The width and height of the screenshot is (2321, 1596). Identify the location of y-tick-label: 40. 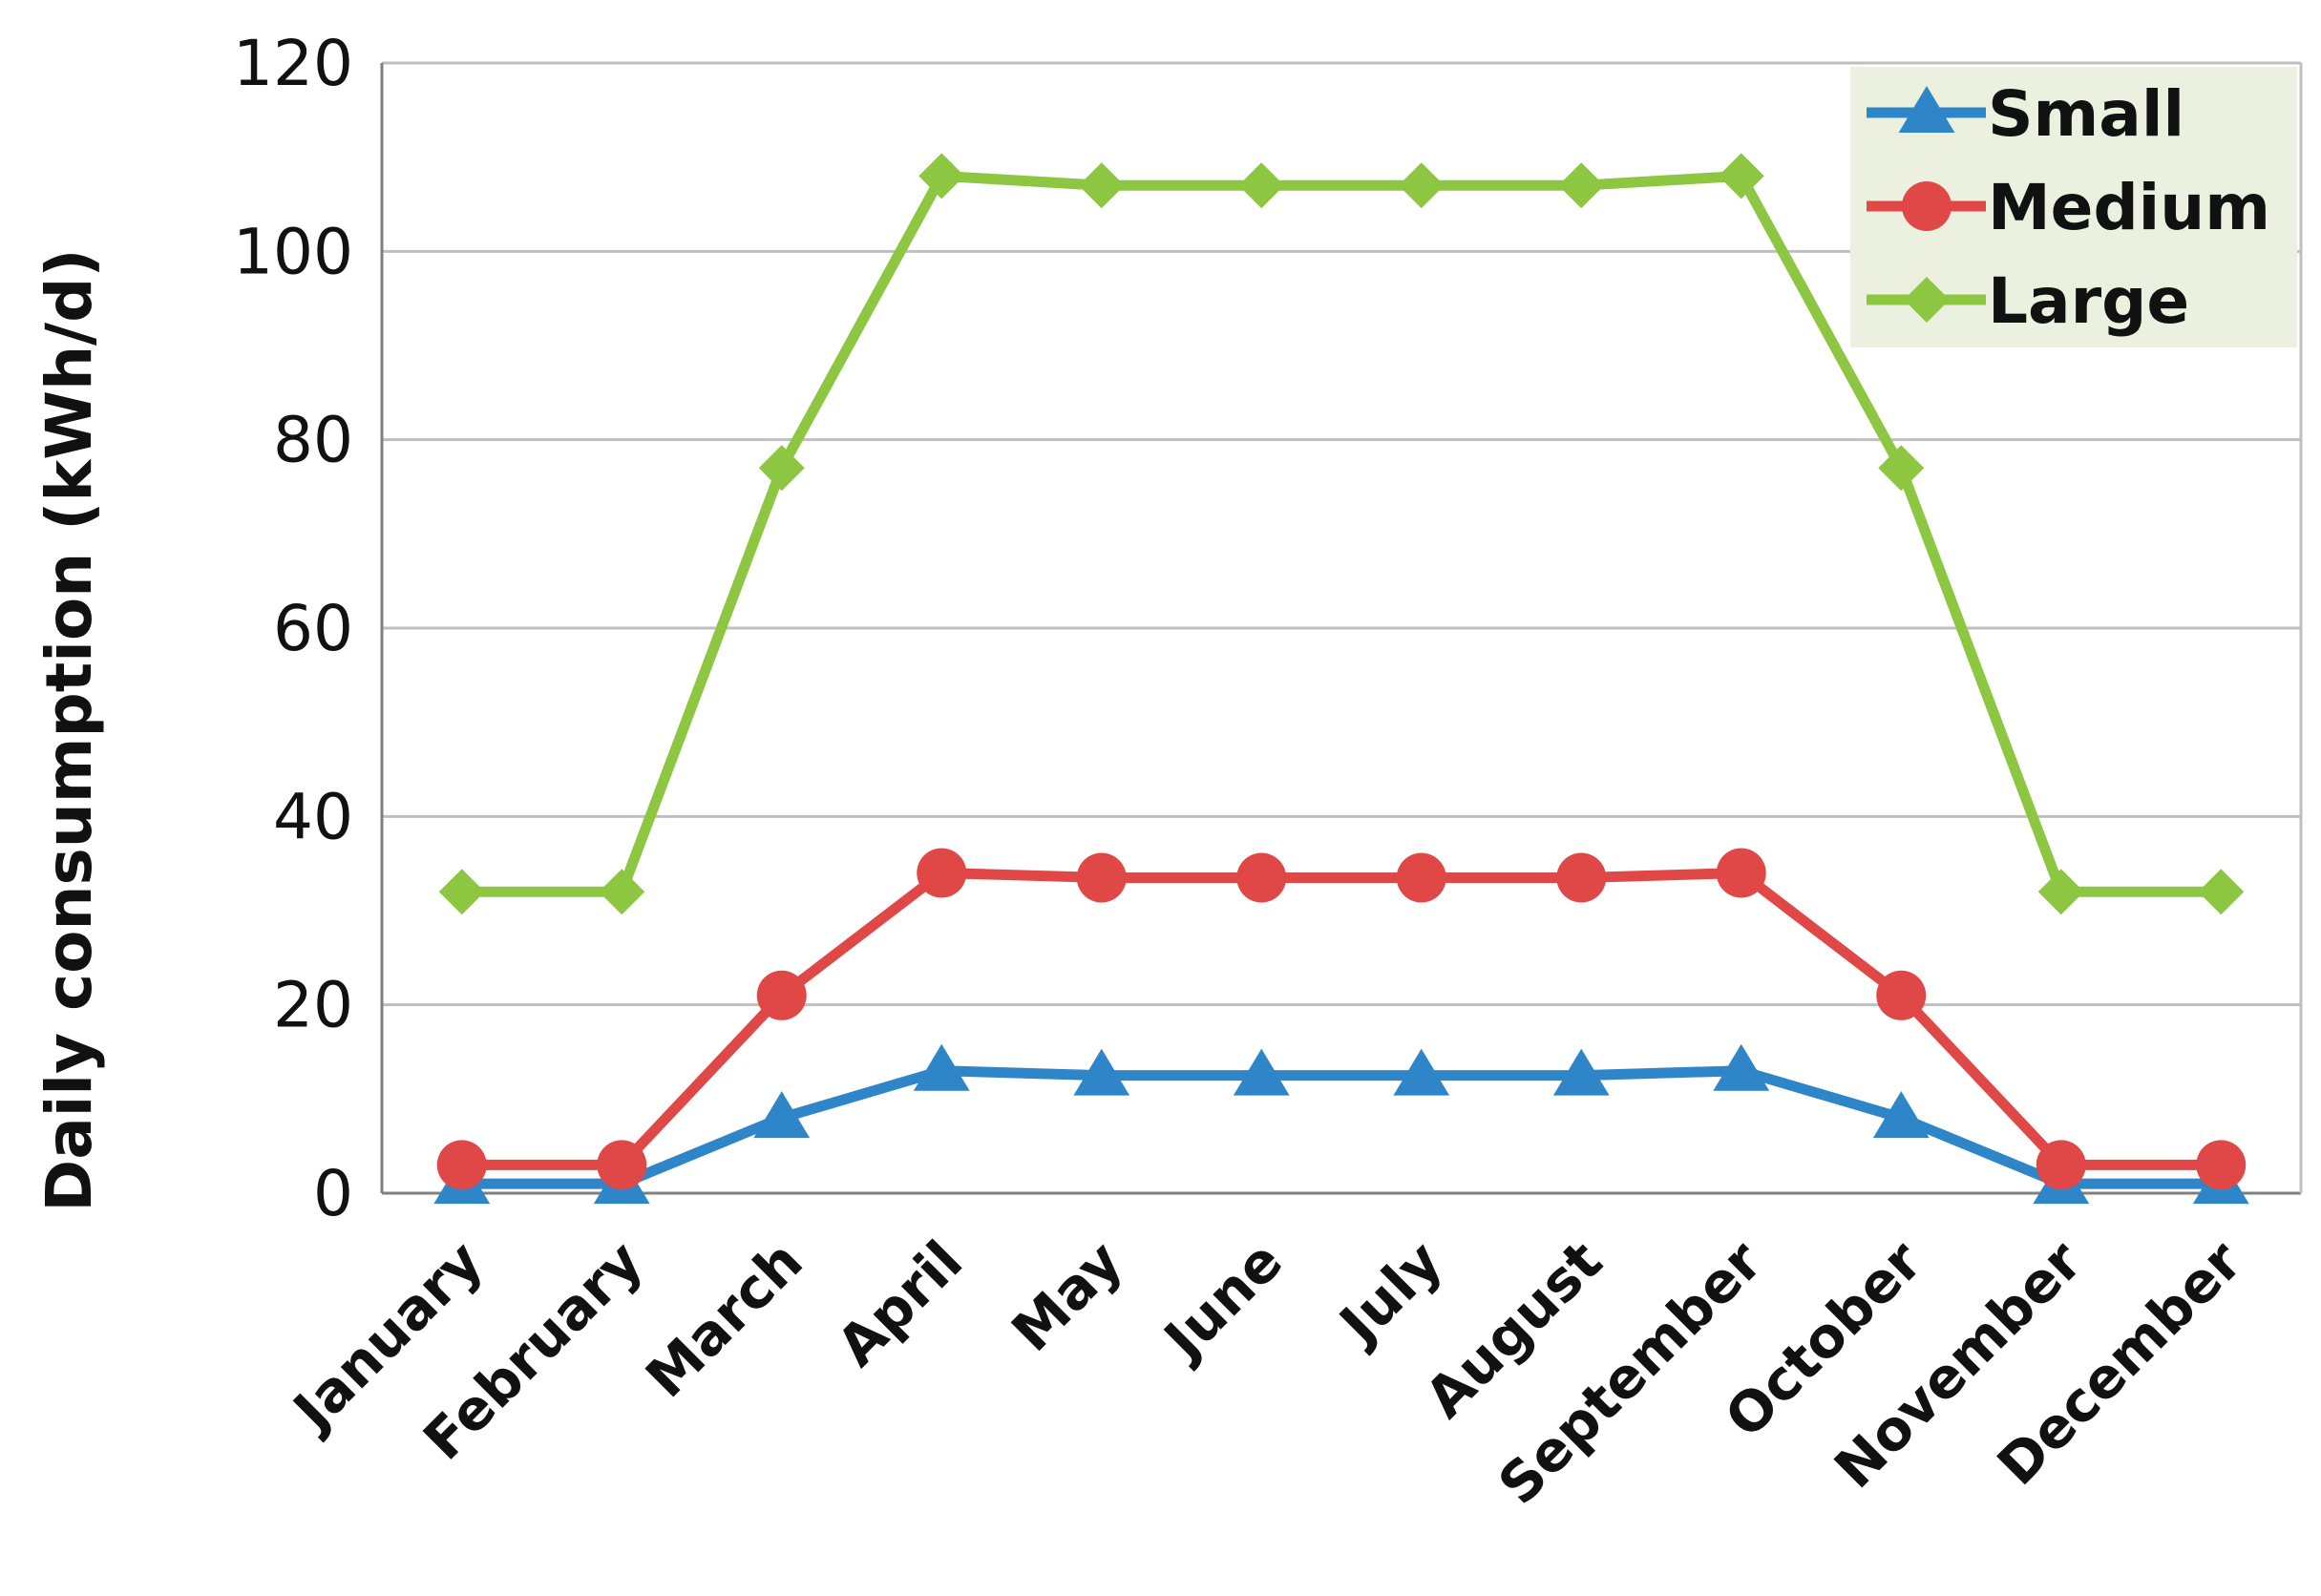
(313, 817).